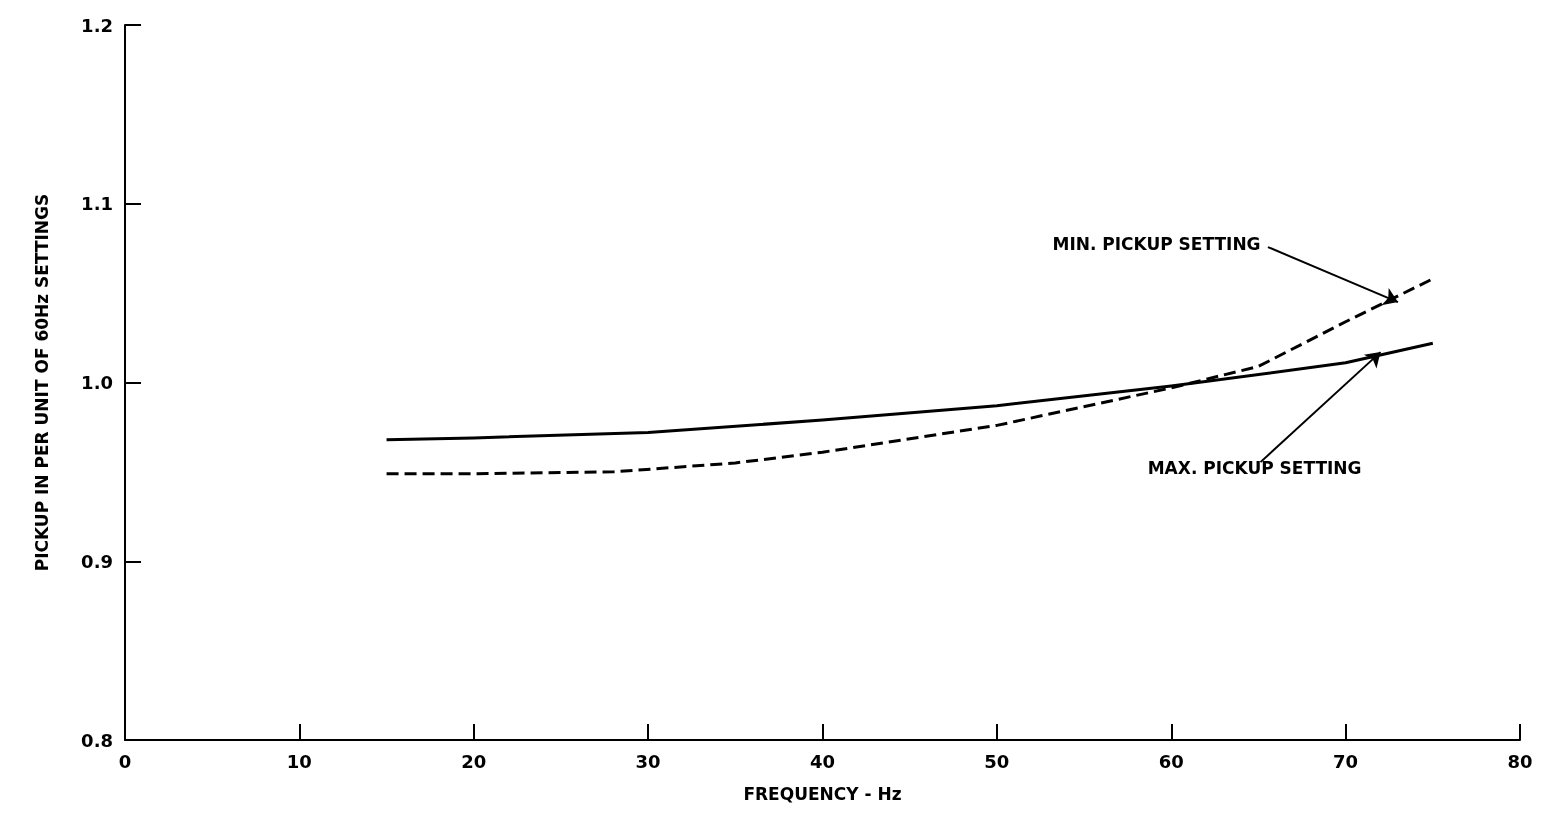 The height and width of the screenshot is (828, 1545). Describe the element at coordinates (1520, 761) in the screenshot. I see `x-tick-label: 80` at that location.